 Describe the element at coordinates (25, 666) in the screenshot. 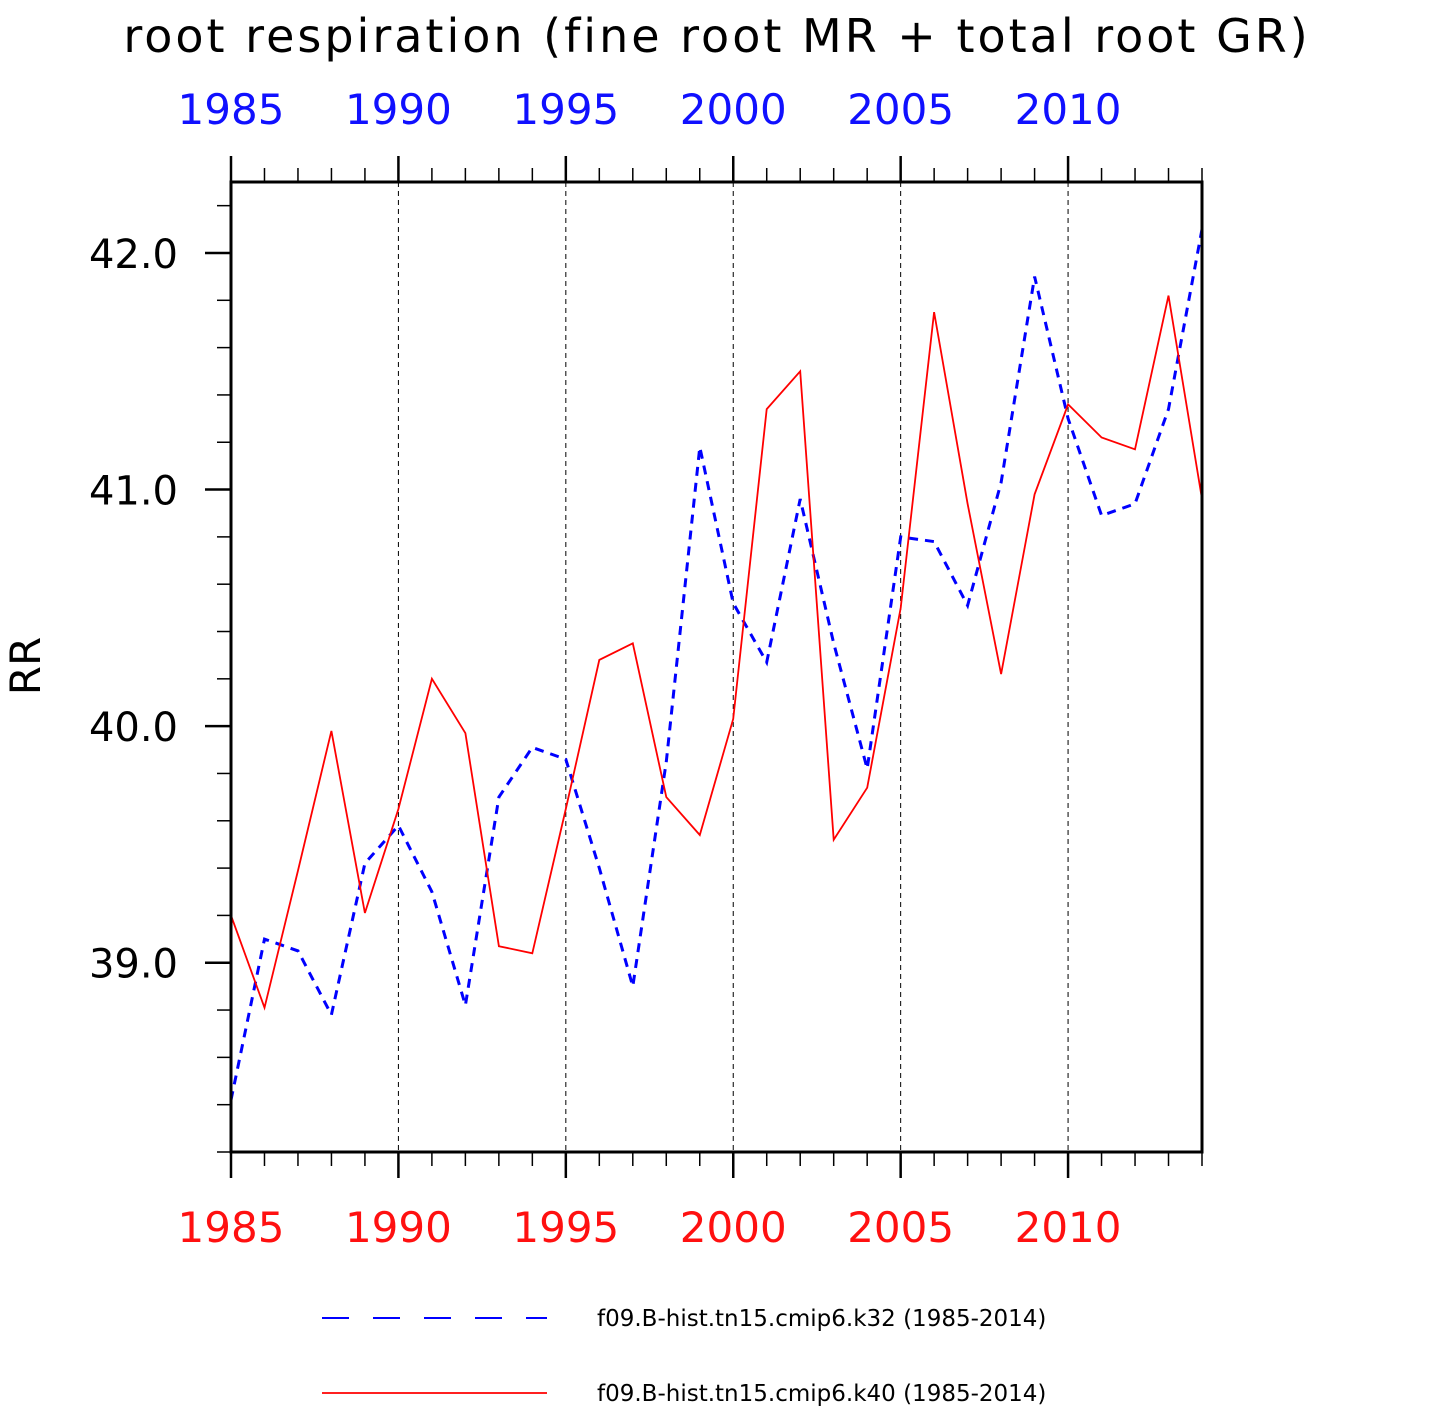

I see `y-axis-label: RR` at that location.